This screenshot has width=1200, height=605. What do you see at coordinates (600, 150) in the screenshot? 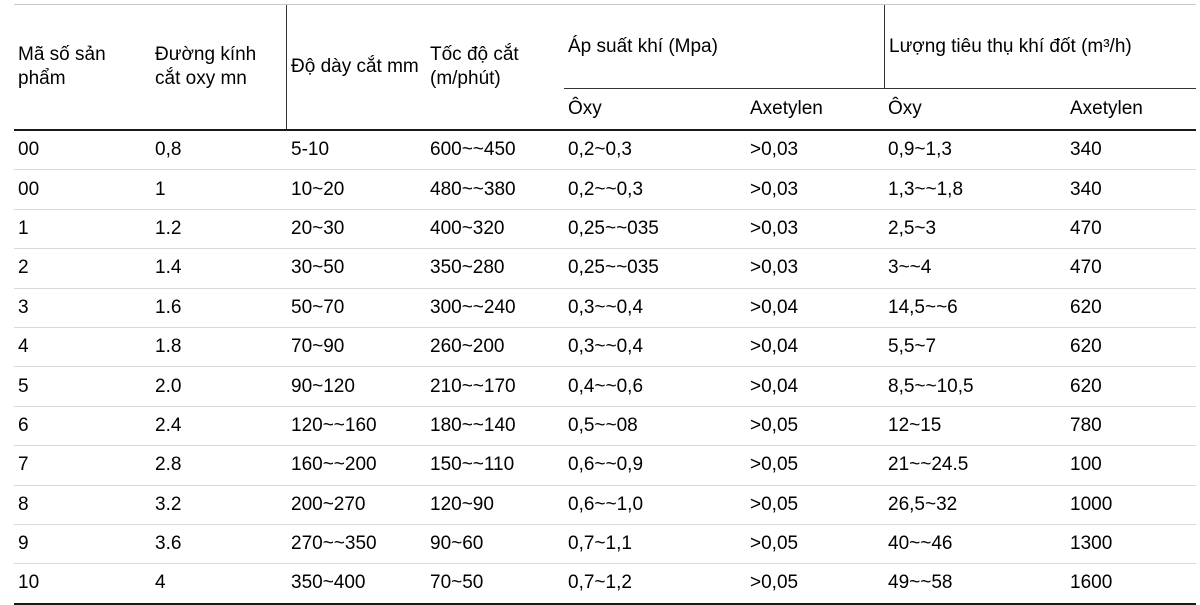
I see `table-cell: 0,2~0,3` at bounding box center [600, 150].